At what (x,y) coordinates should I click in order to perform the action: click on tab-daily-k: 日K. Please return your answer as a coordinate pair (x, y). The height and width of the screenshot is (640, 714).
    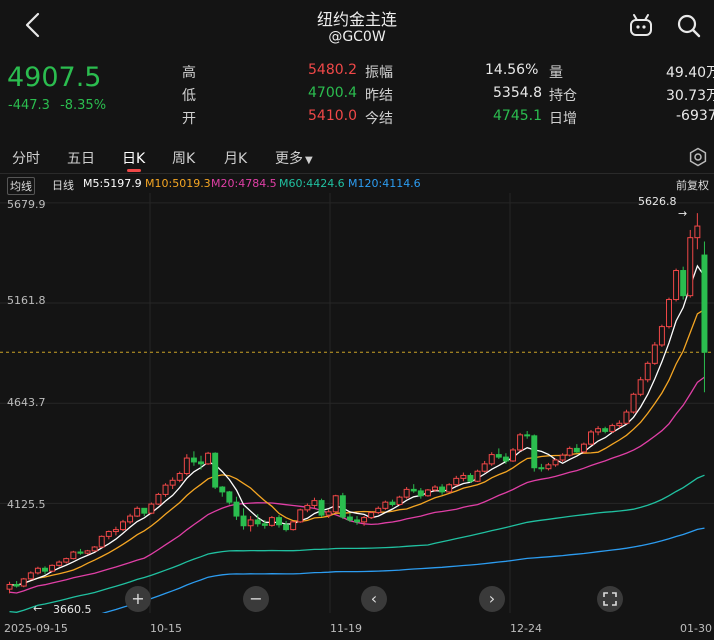
    Looking at the image, I should click on (134, 159).